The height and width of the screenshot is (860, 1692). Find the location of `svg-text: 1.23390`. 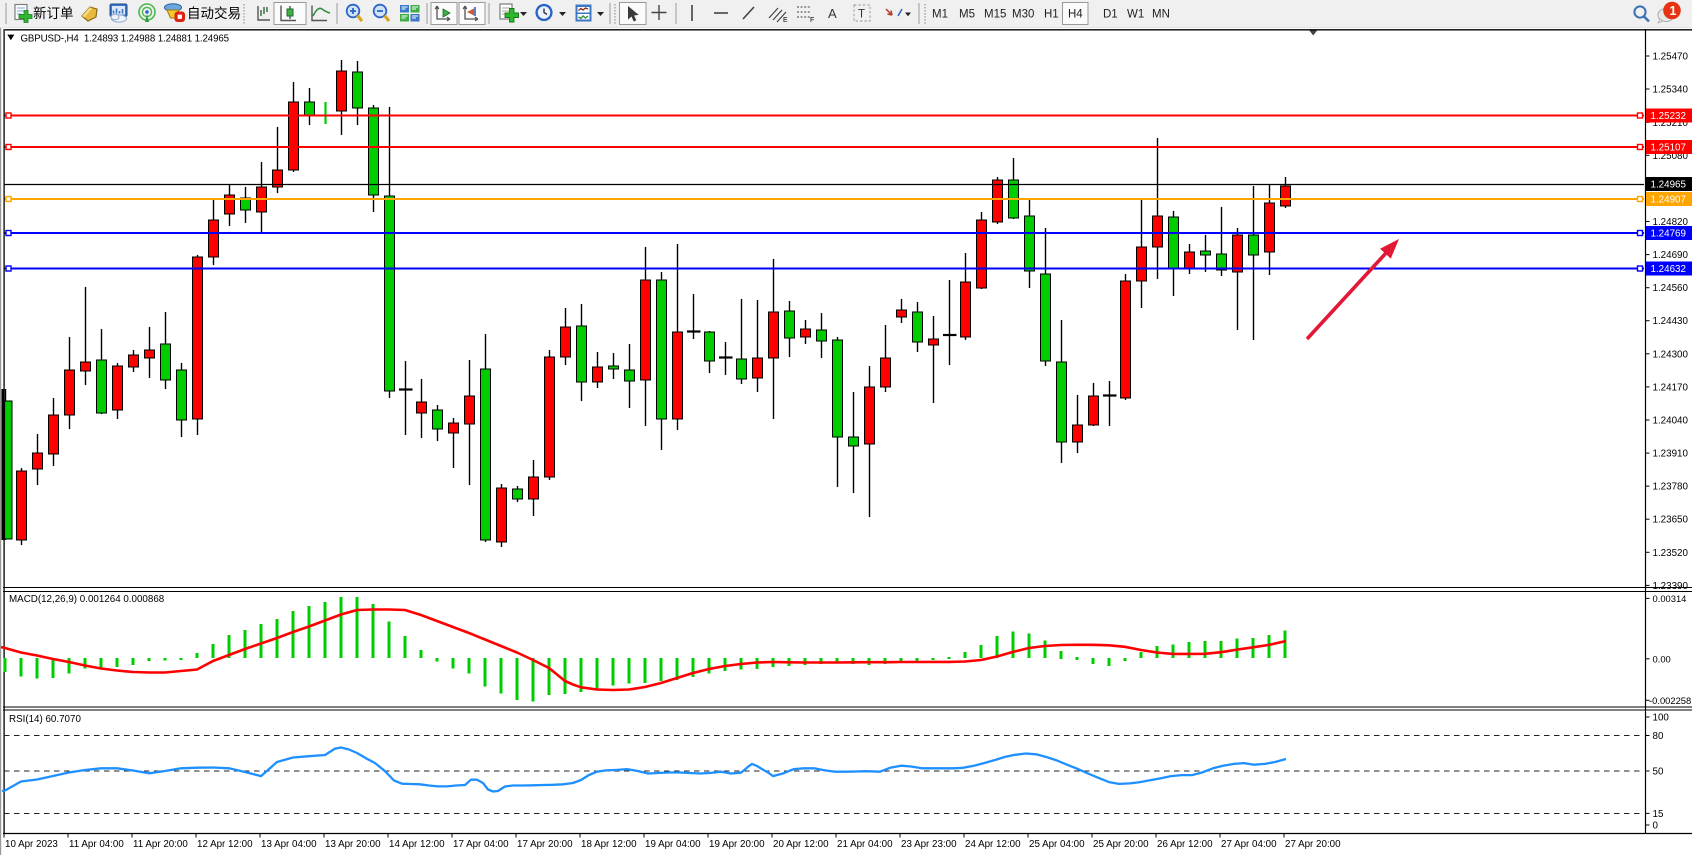

svg-text: 1.23390 is located at coordinates (1671, 586).